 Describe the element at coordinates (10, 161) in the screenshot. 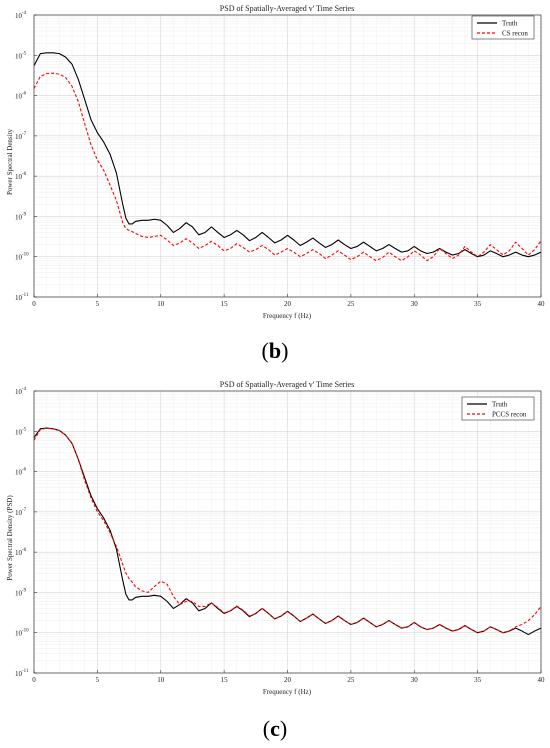

I see `y-axis-label: Power Spectral Density` at that location.